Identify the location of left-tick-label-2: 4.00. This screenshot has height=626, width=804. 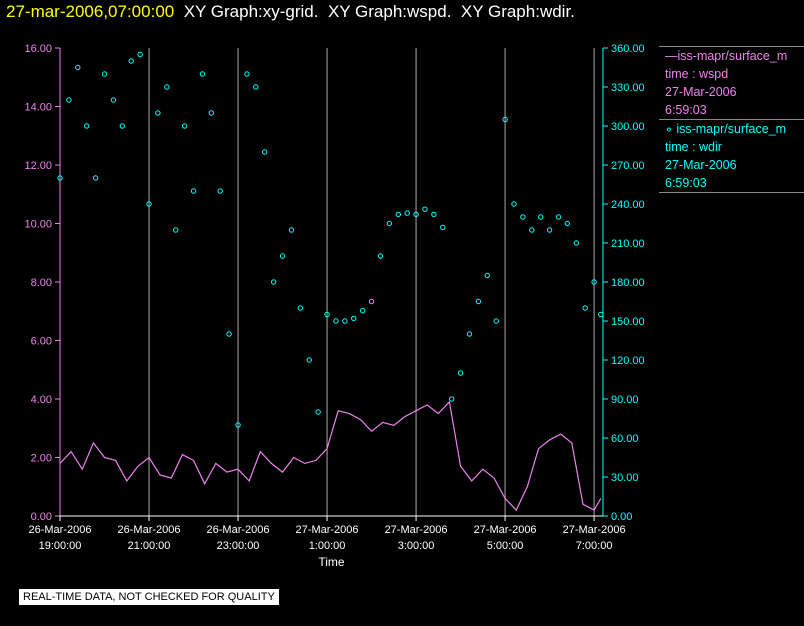
(41, 400).